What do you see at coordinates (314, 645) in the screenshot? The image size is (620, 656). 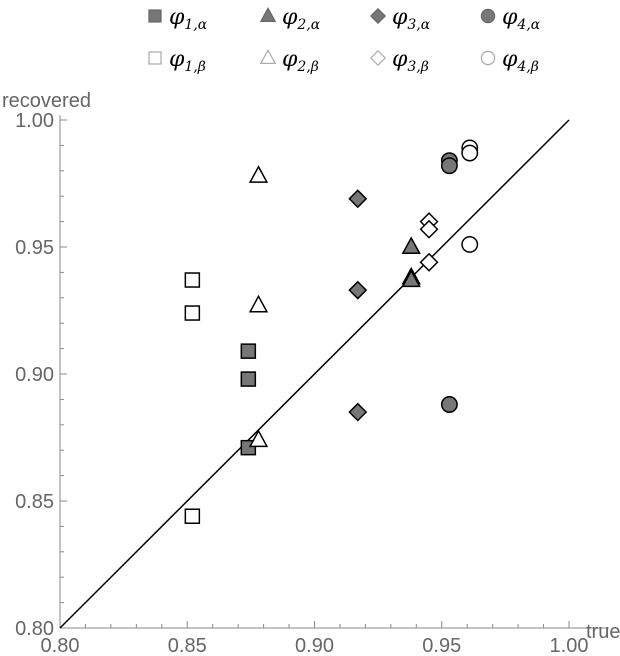 I see `x-tick-label: 0.90` at bounding box center [314, 645].